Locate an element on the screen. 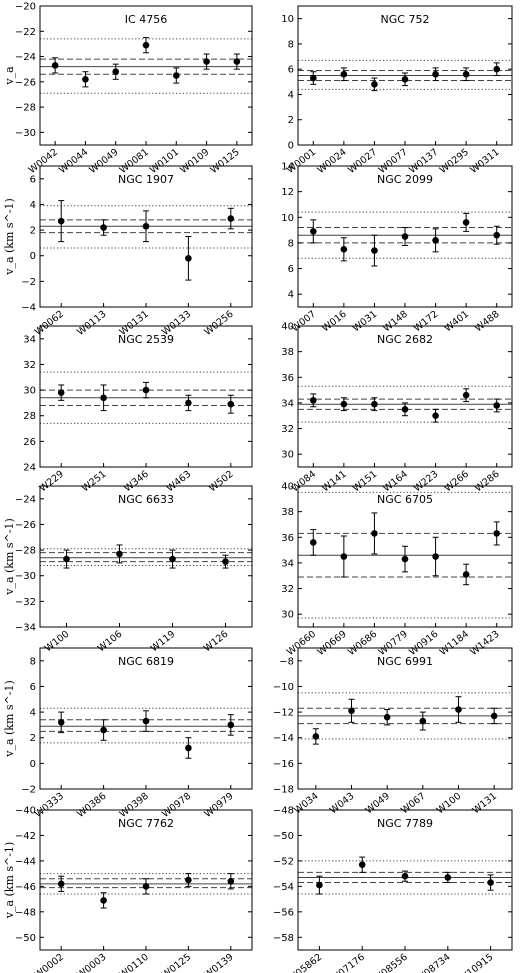  x-tick-label: W141 is located at coordinates (334, 482).